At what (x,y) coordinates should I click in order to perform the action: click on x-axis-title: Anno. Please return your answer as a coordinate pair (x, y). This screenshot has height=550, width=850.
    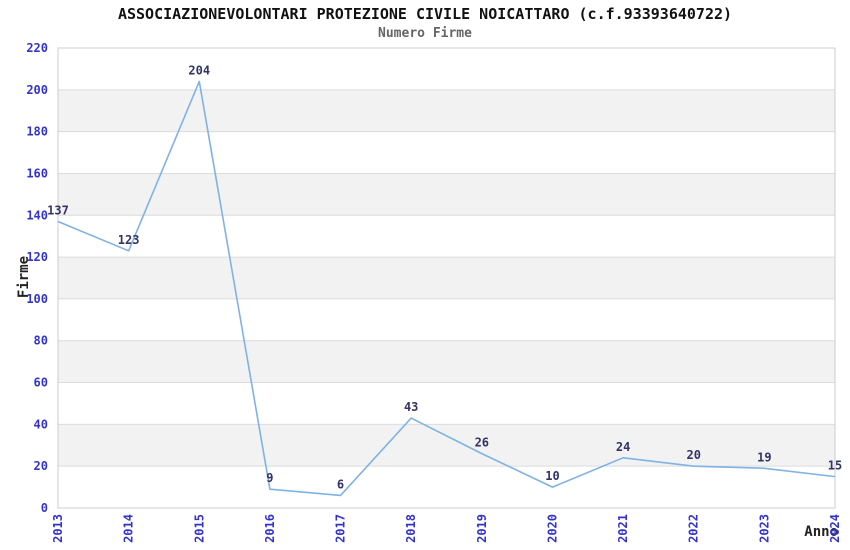
    Looking at the image, I should click on (821, 532).